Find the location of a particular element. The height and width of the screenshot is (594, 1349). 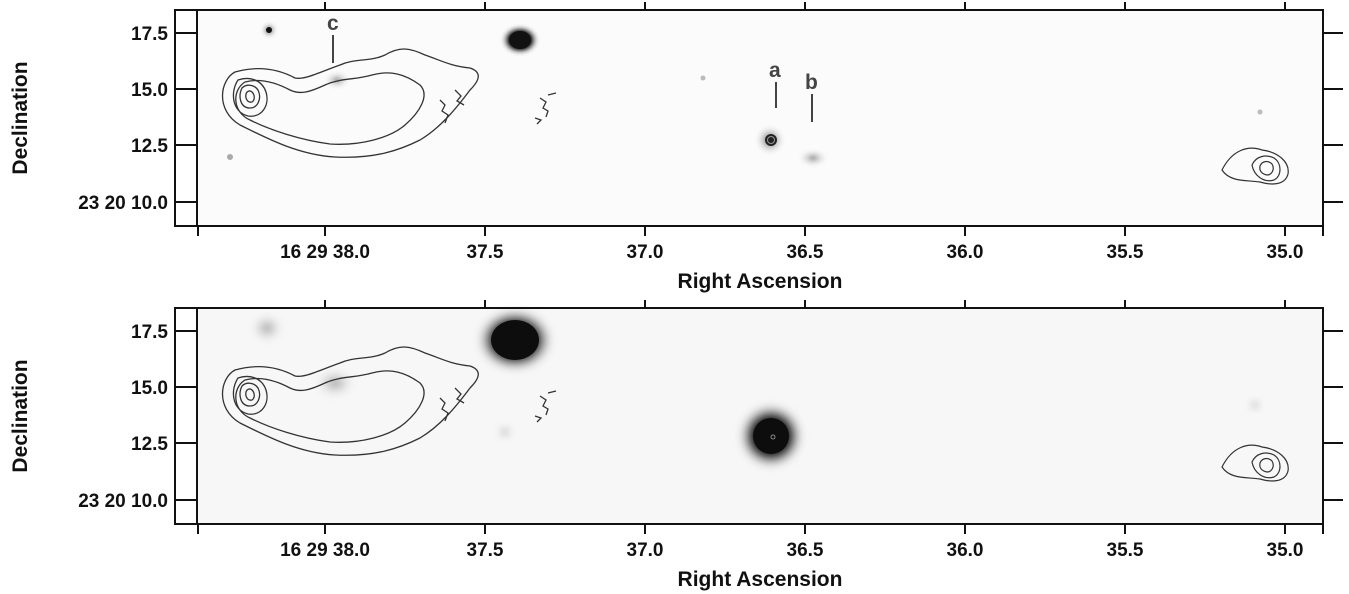

marker-label-a: a is located at coordinates (775, 70).